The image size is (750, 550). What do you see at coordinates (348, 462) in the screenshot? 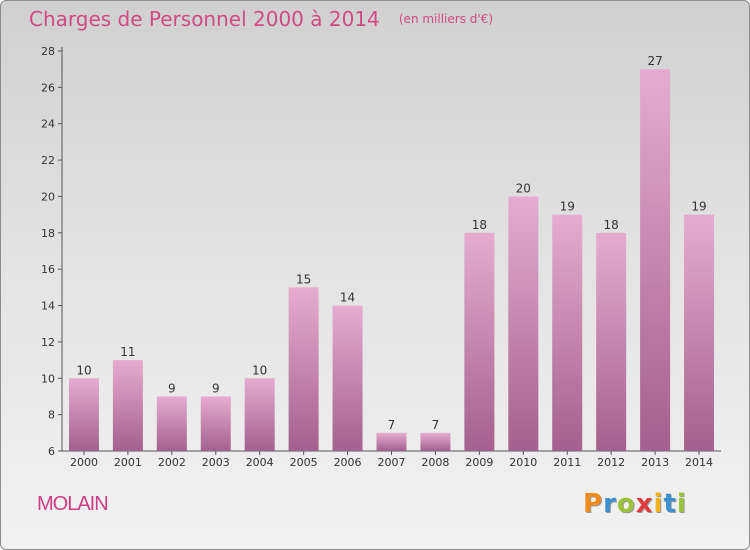
I see `x-tick-label: 2006` at bounding box center [348, 462].